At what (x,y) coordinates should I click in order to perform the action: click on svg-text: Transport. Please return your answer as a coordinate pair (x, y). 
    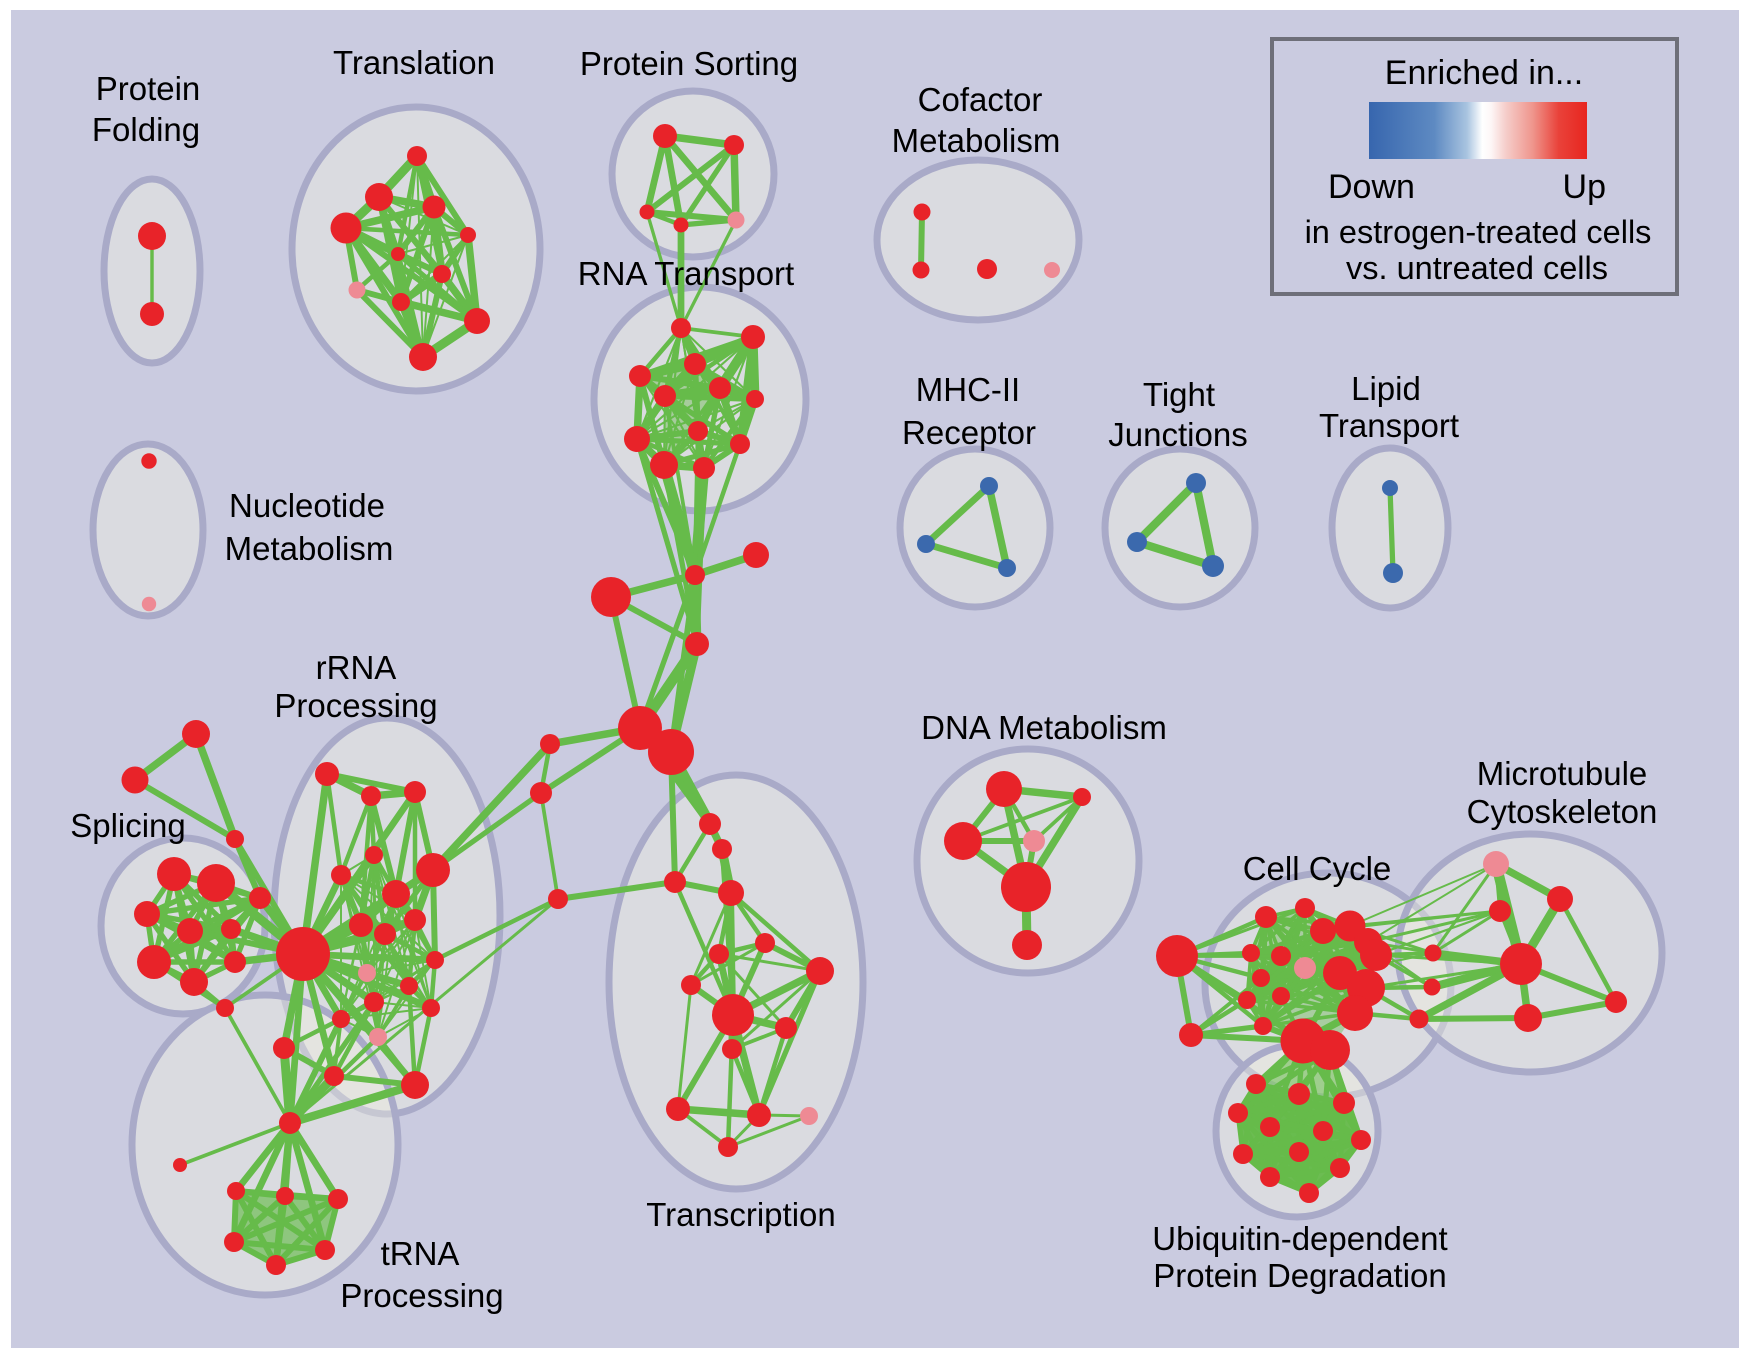
    Looking at the image, I should click on (1389, 425).